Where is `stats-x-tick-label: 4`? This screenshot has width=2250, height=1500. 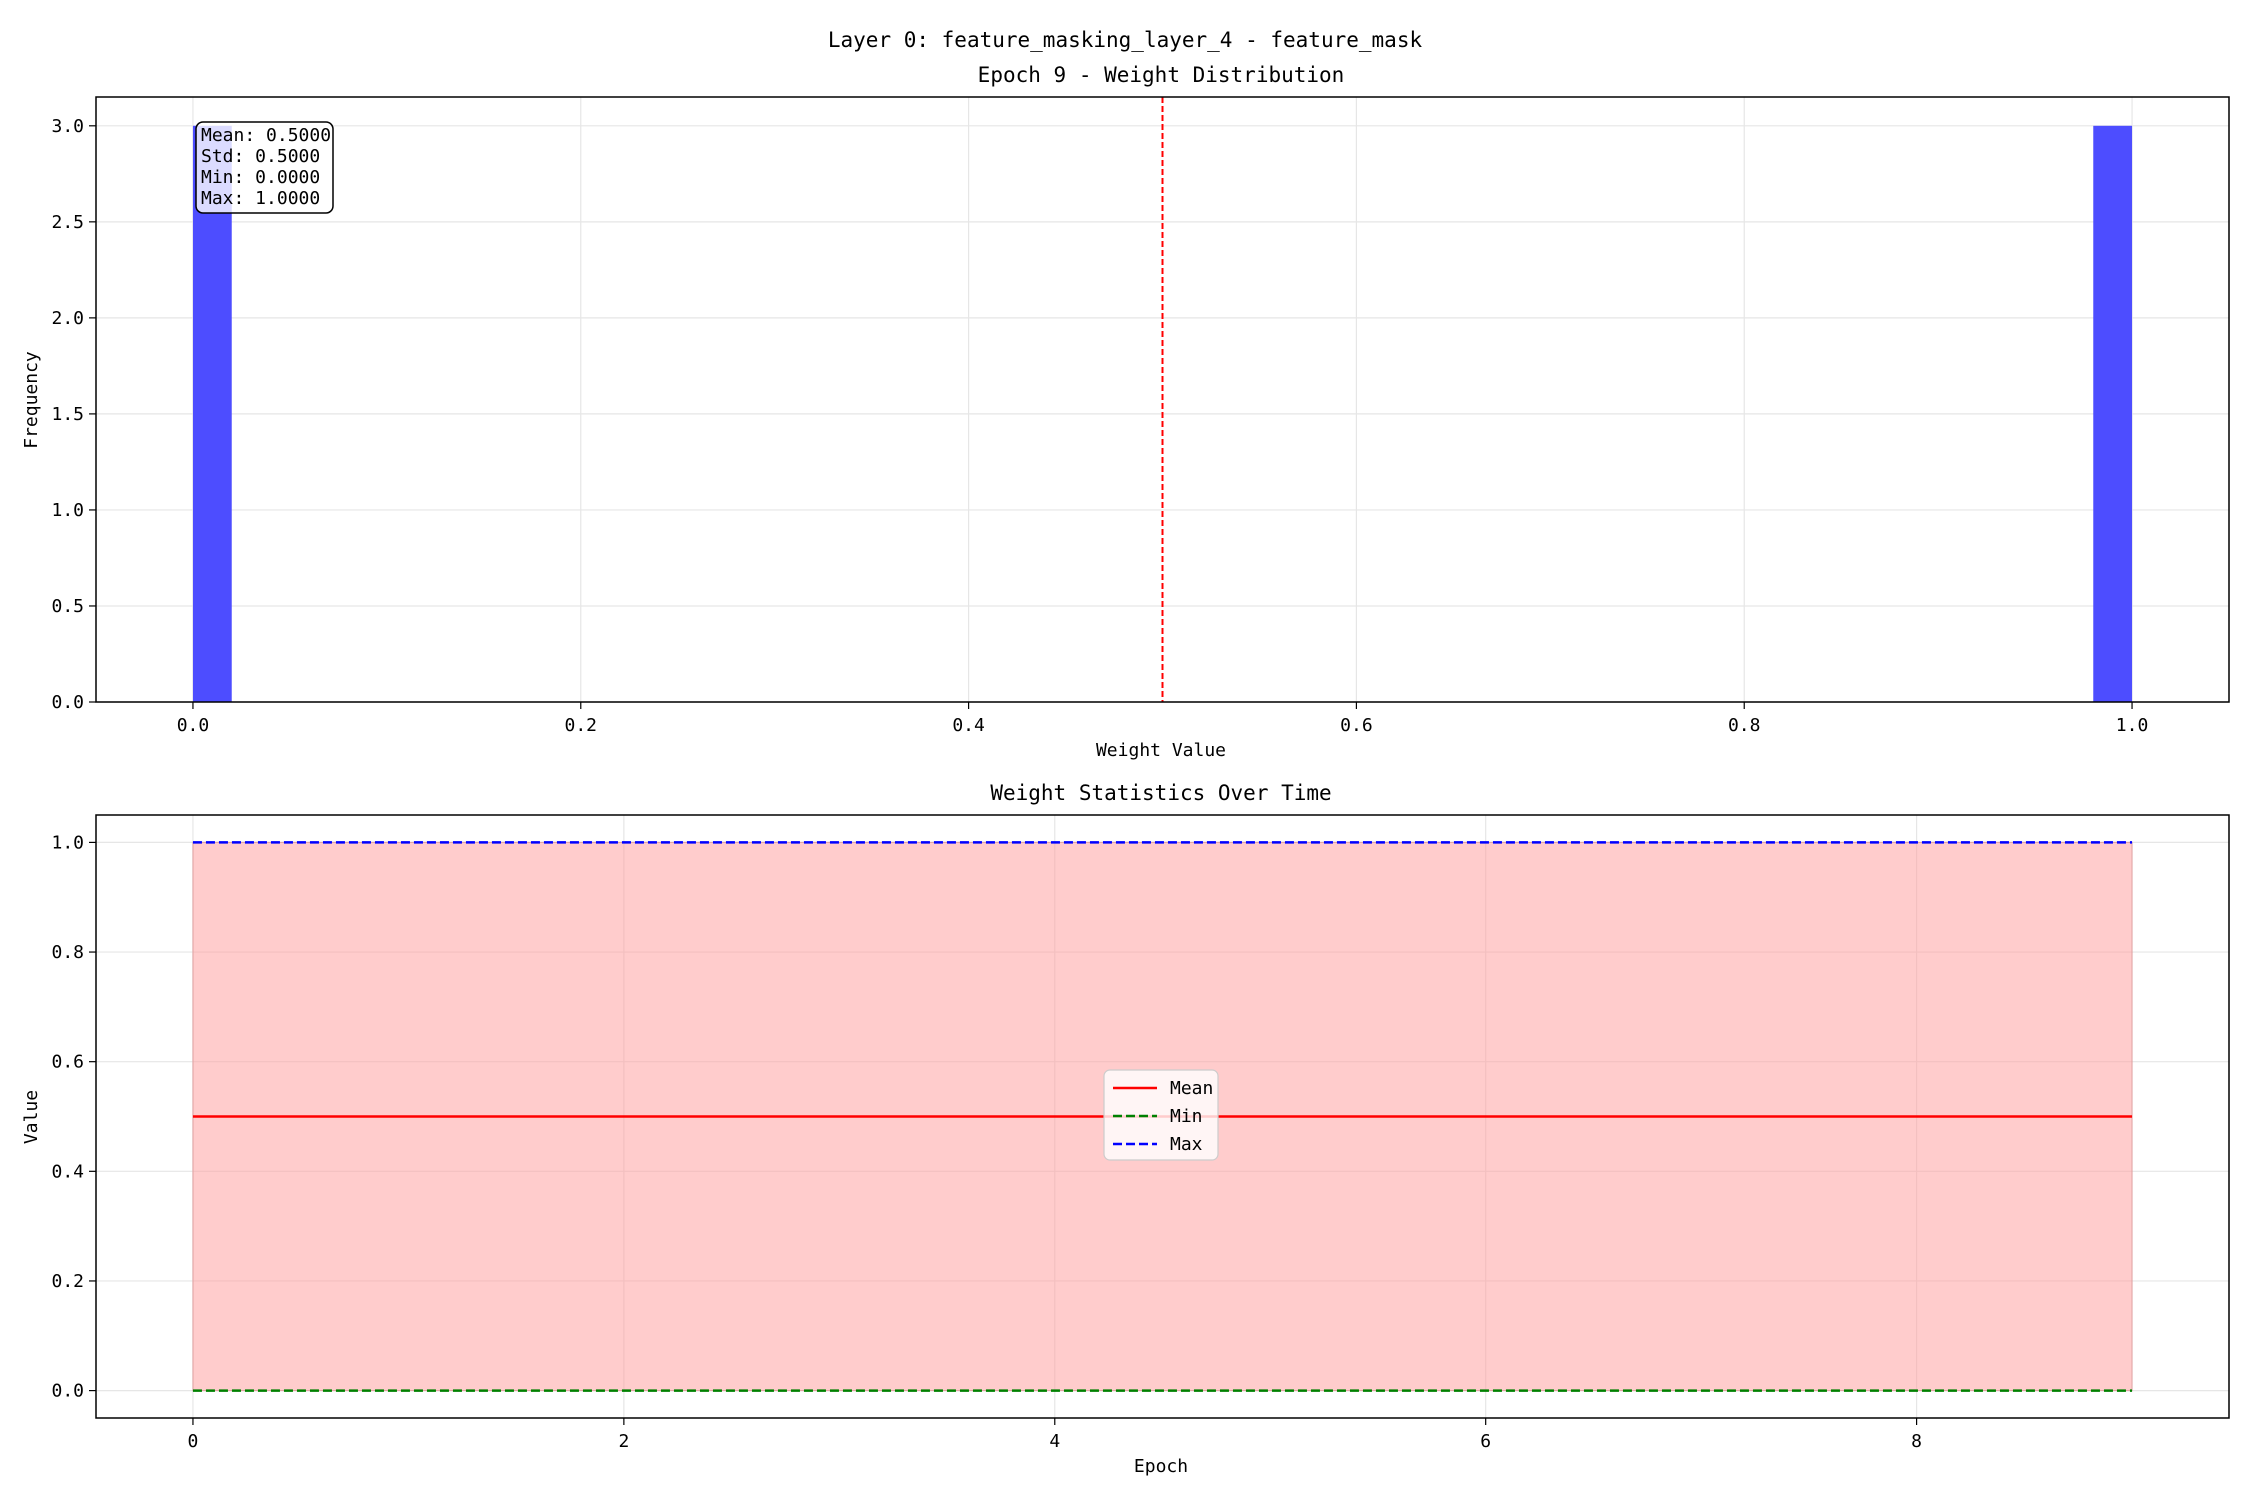
stats-x-tick-label: 4 is located at coordinates (1054, 1441).